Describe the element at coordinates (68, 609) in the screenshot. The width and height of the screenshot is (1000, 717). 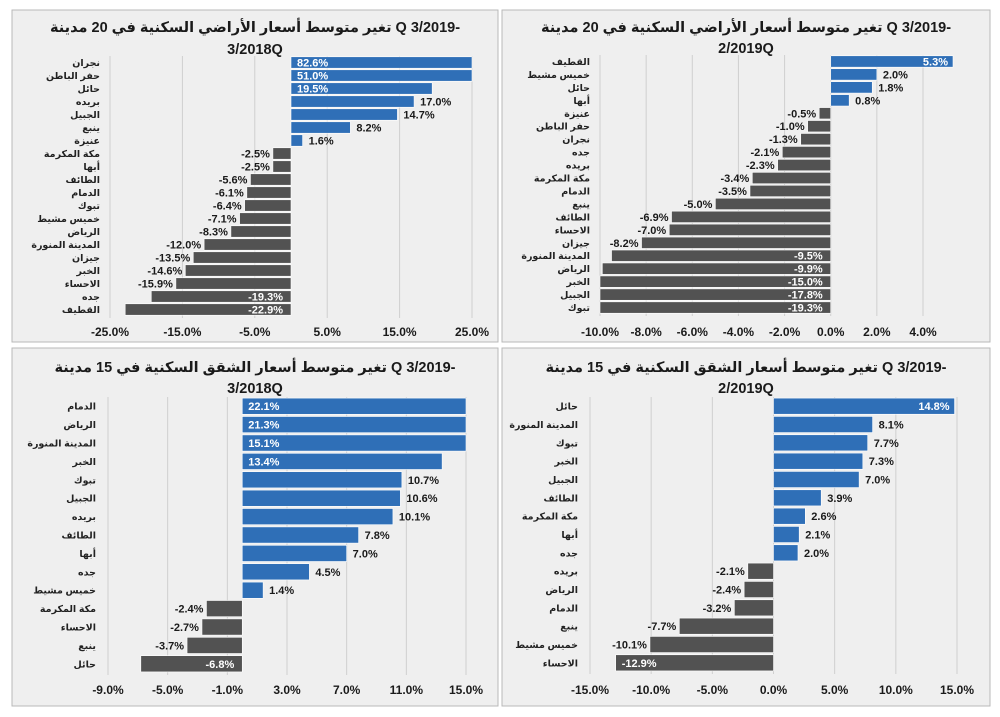
I see `category-label: مكة المكرمة` at that location.